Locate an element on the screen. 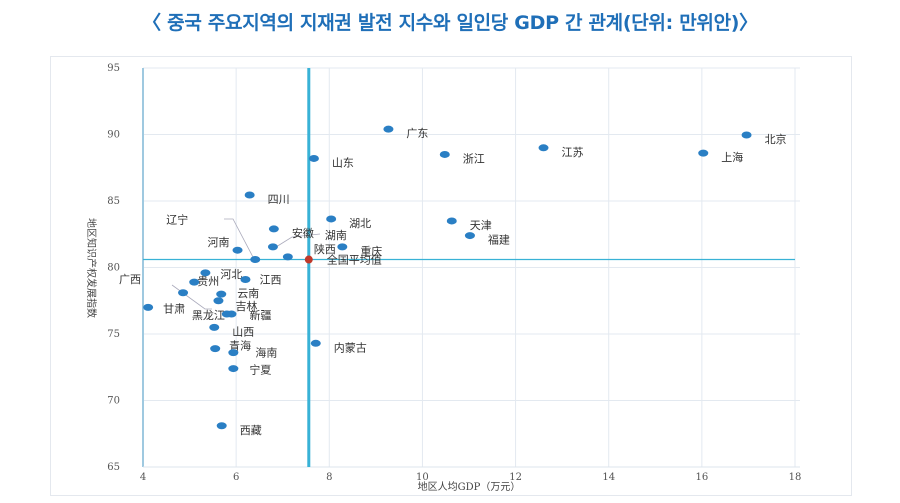 This screenshot has width=900, height=503. point-label: 广东 is located at coordinates (417, 133).